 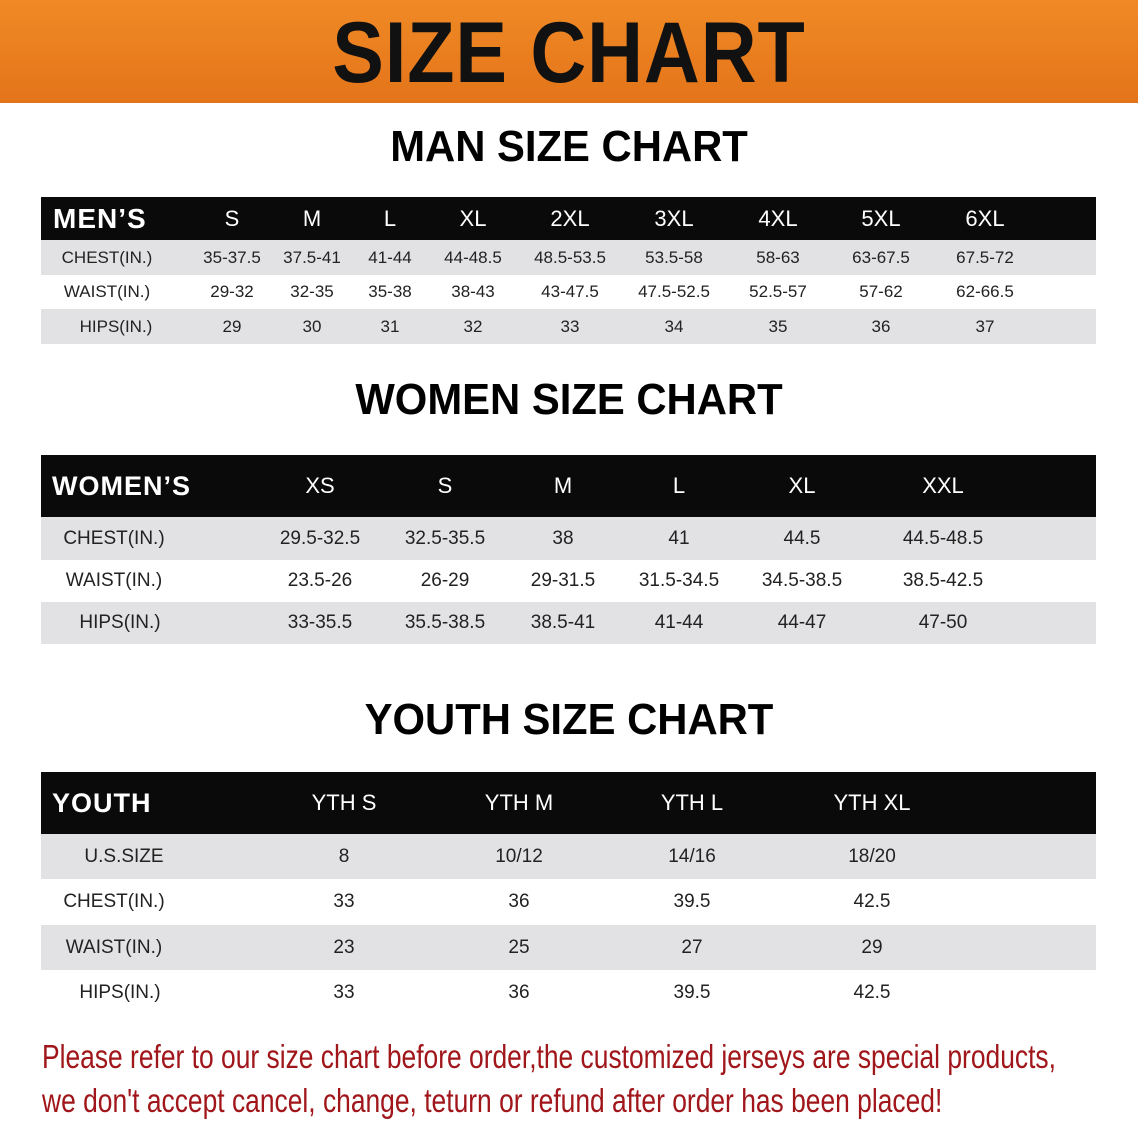 I want to click on table-row: HIPS(IN.) 29 30 31 32 33 34 35 36 37, so click(x=568, y=326).